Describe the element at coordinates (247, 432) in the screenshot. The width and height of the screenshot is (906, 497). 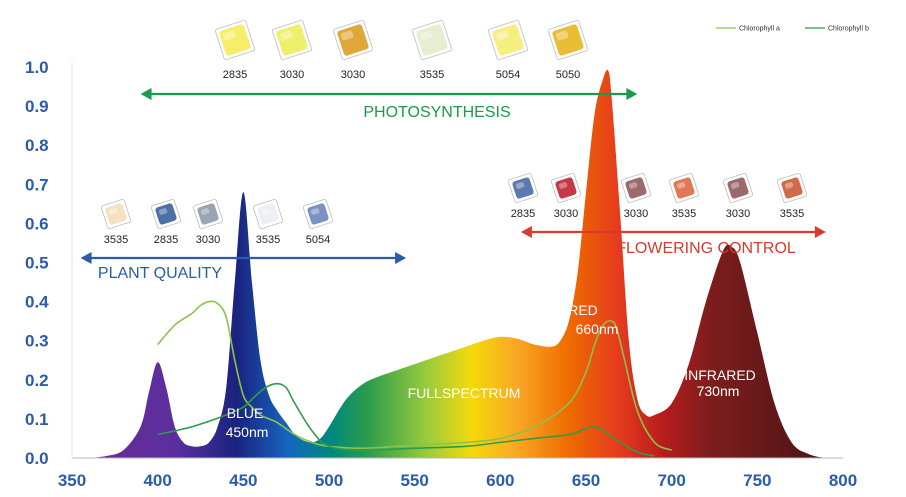
I see `peak-label-blue-nm: 450nm` at that location.